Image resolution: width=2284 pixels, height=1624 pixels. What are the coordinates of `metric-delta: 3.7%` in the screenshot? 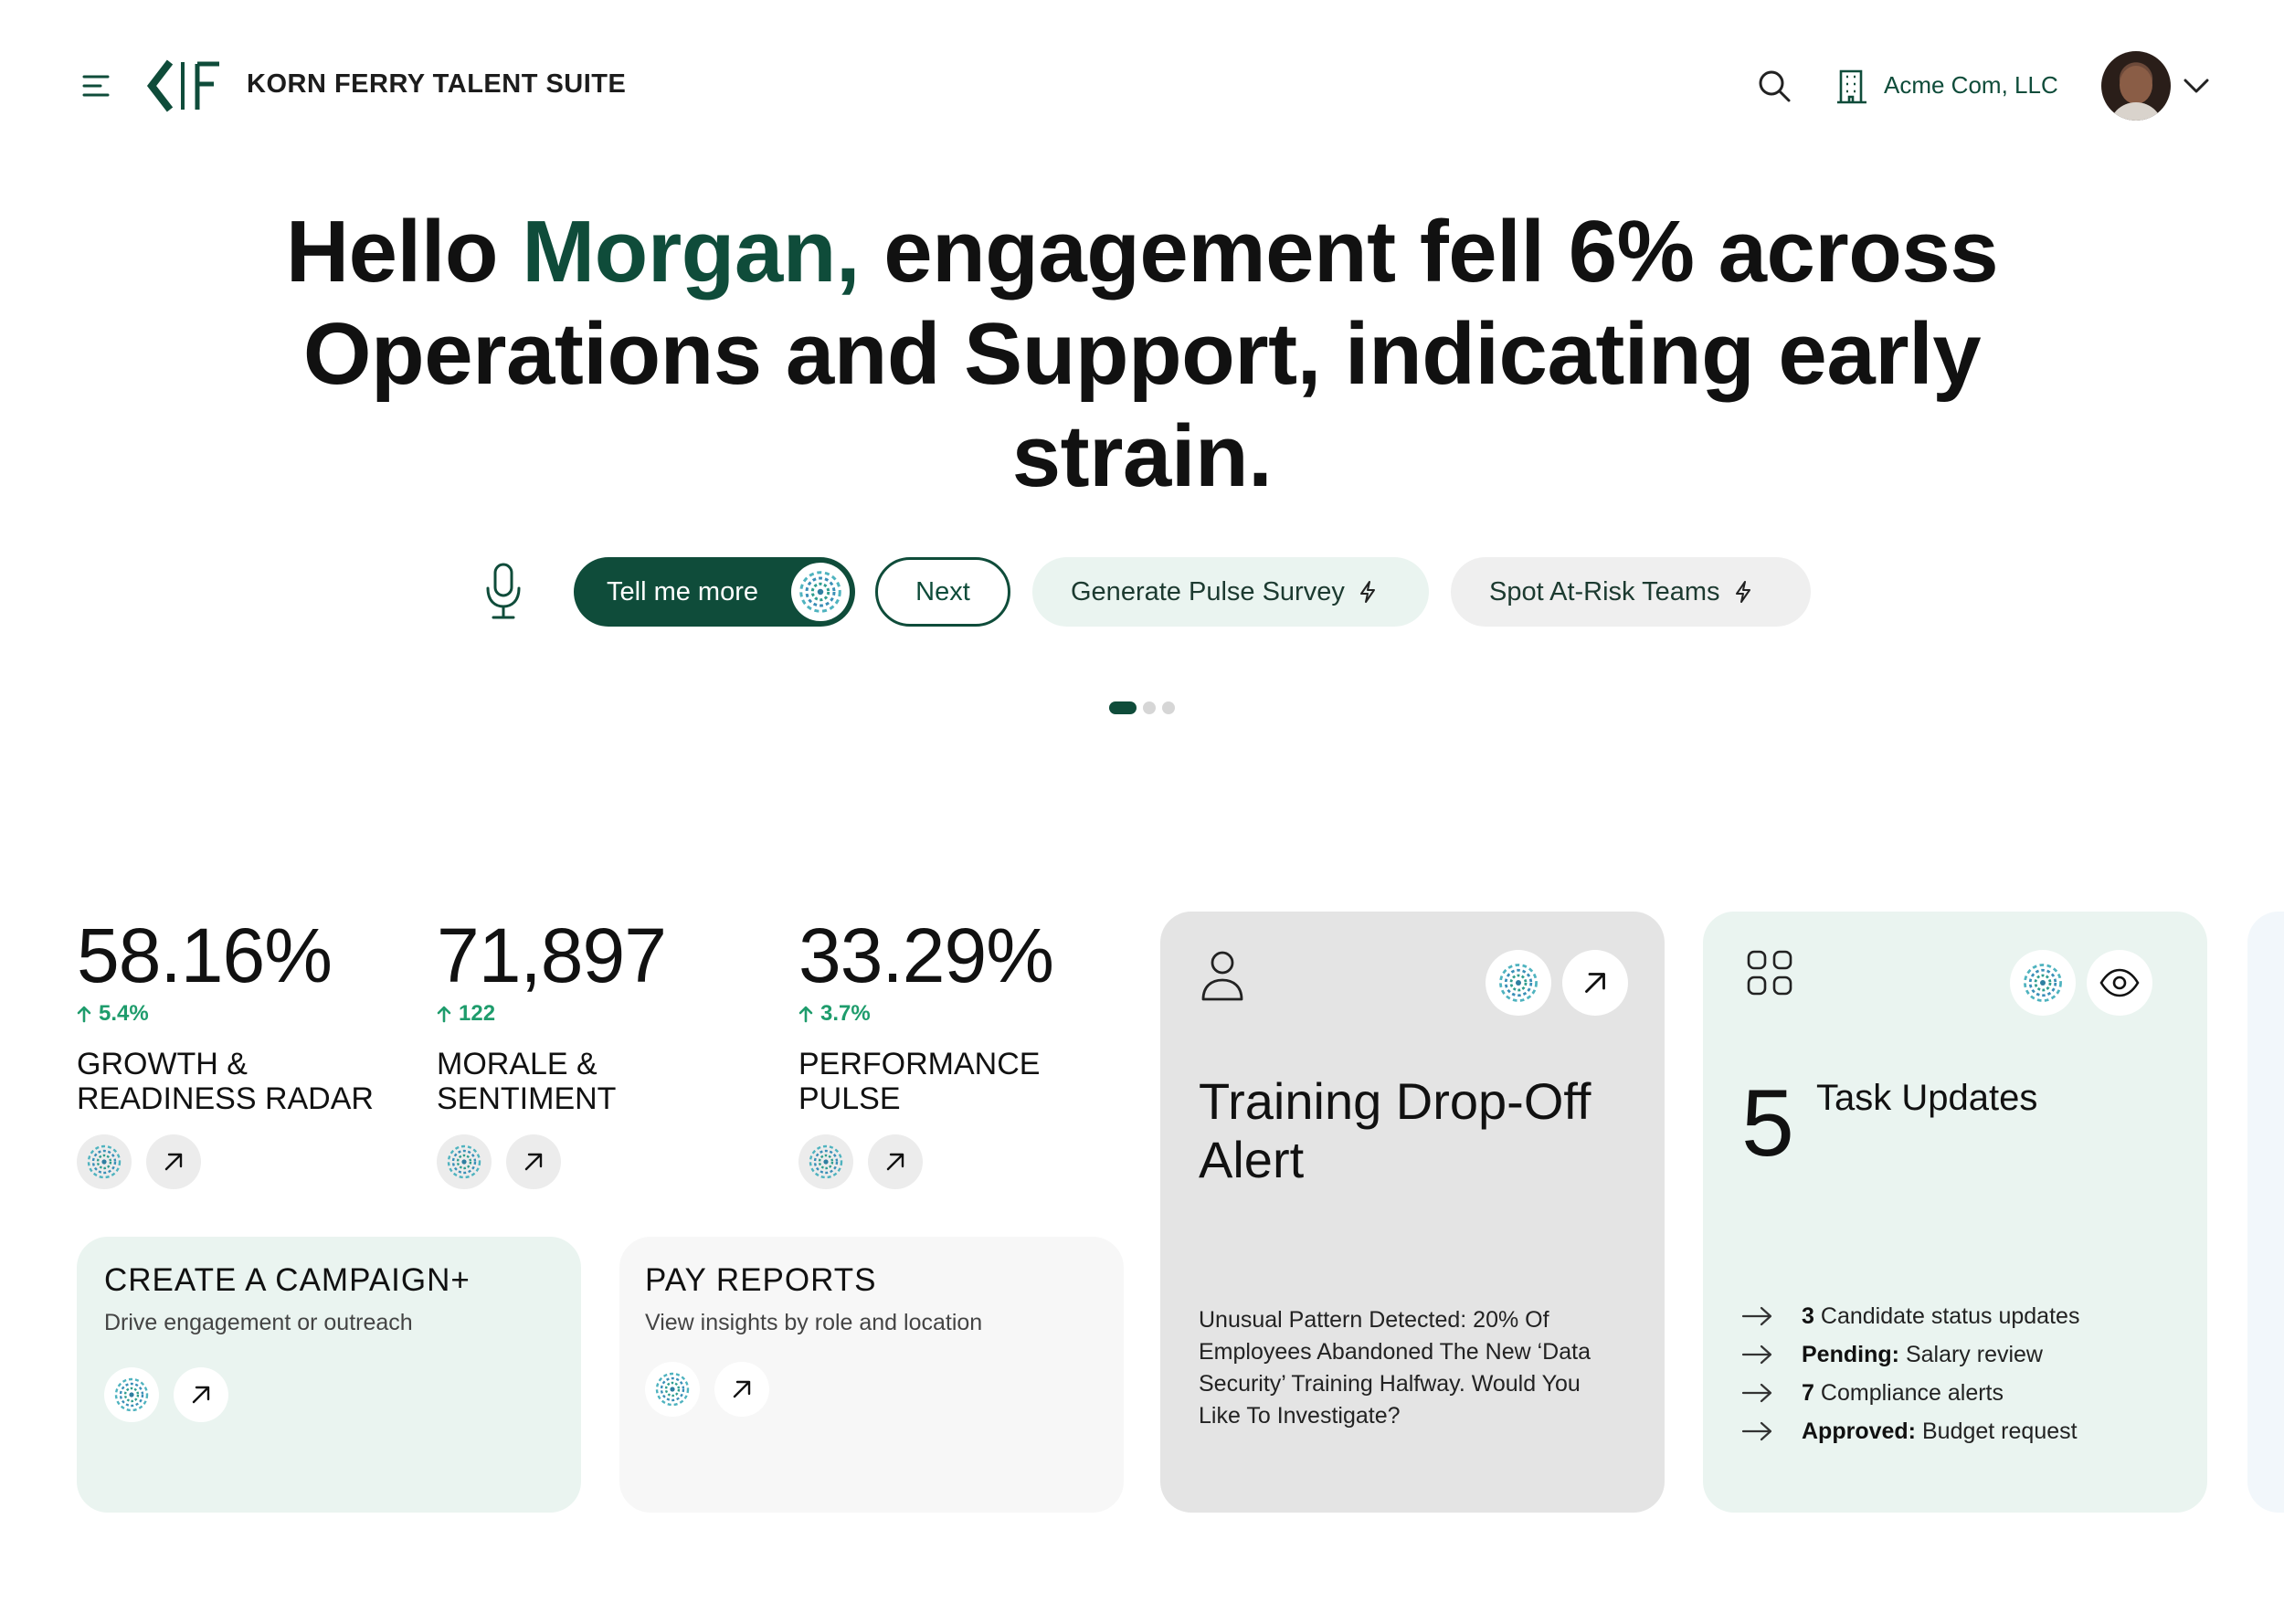 It's located at (962, 1014).